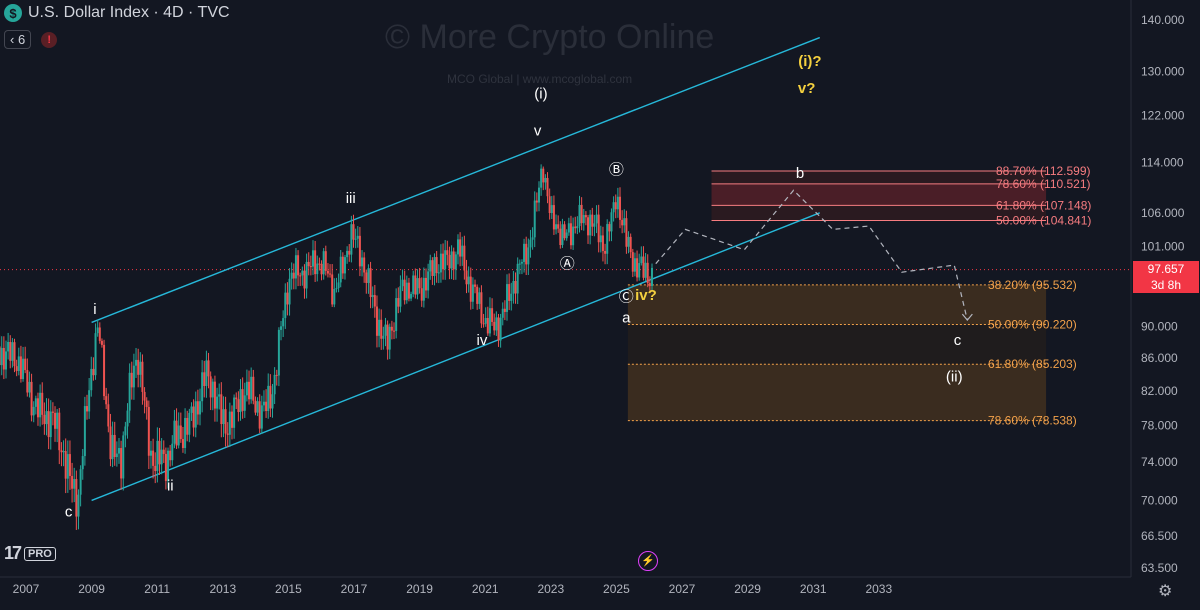 Image resolution: width=1200 pixels, height=610 pixels. I want to click on time-tick-label: 2027, so click(682, 589).